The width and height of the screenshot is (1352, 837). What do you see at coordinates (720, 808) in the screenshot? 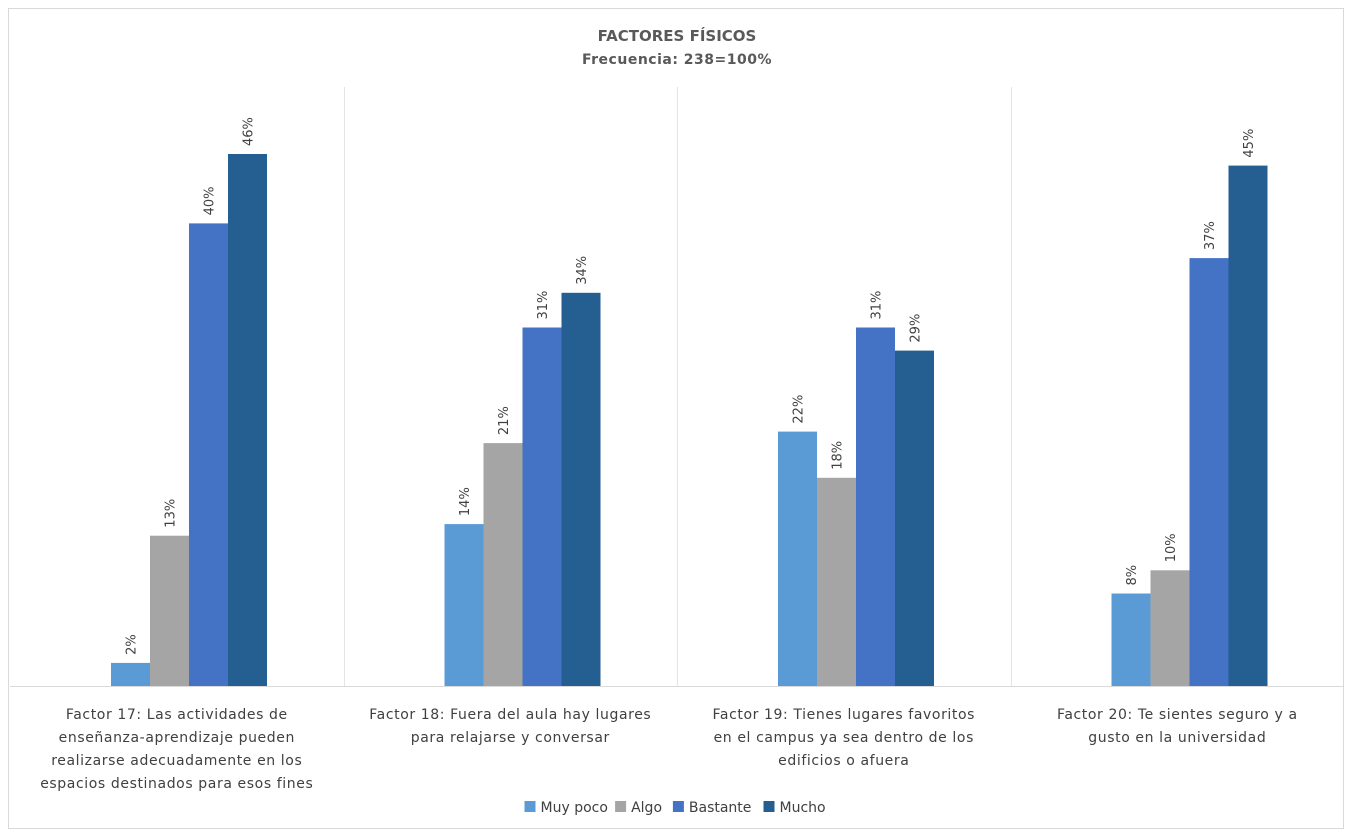
I see `legend-label: Bastante` at bounding box center [720, 808].